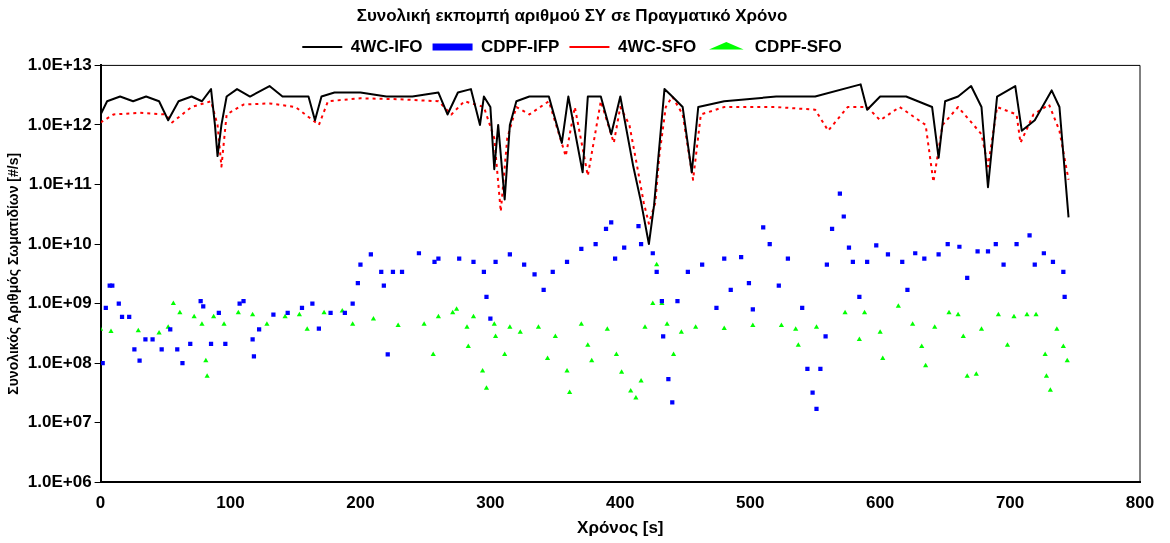 The image size is (1170, 543). I want to click on x-tick-label: 300, so click(490, 503).